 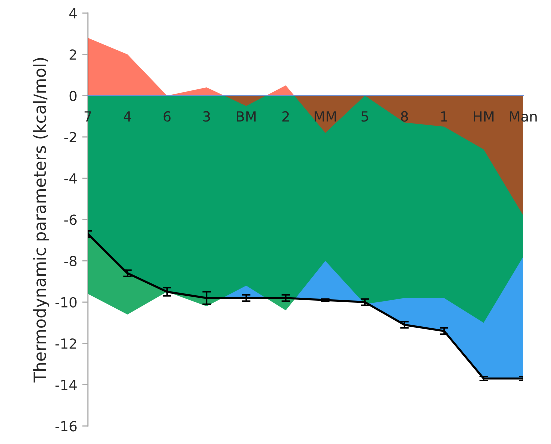 What do you see at coordinates (325, 117) in the screenshot?
I see `x-tick-label: MM` at bounding box center [325, 117].